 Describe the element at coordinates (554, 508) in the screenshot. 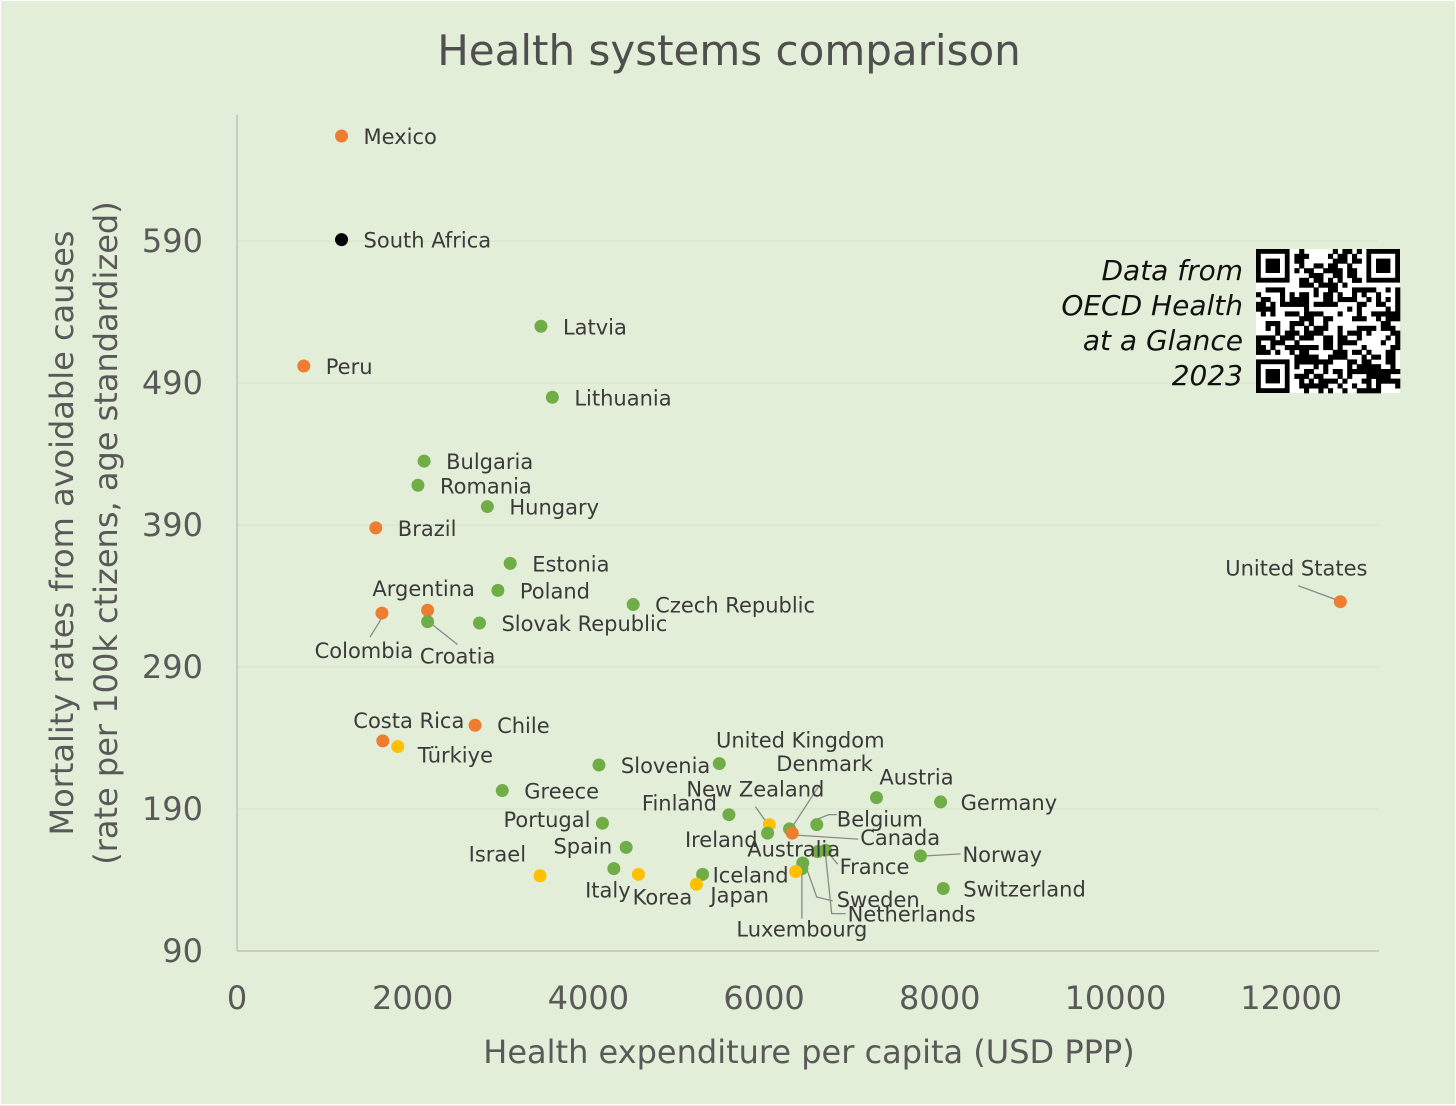

I see `label-hungary: Hungary` at that location.